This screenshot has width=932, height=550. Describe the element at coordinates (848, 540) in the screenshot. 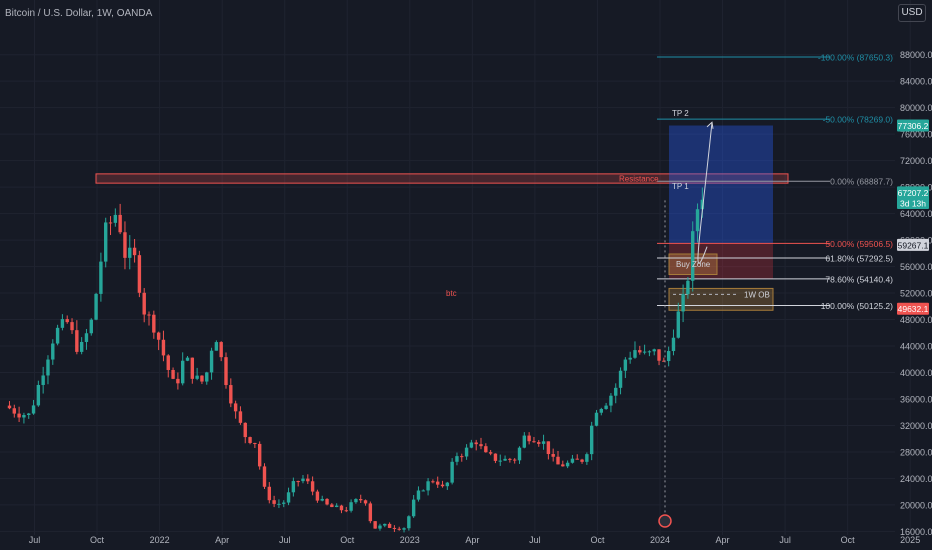

I see `x-tick-label: Oct` at that location.